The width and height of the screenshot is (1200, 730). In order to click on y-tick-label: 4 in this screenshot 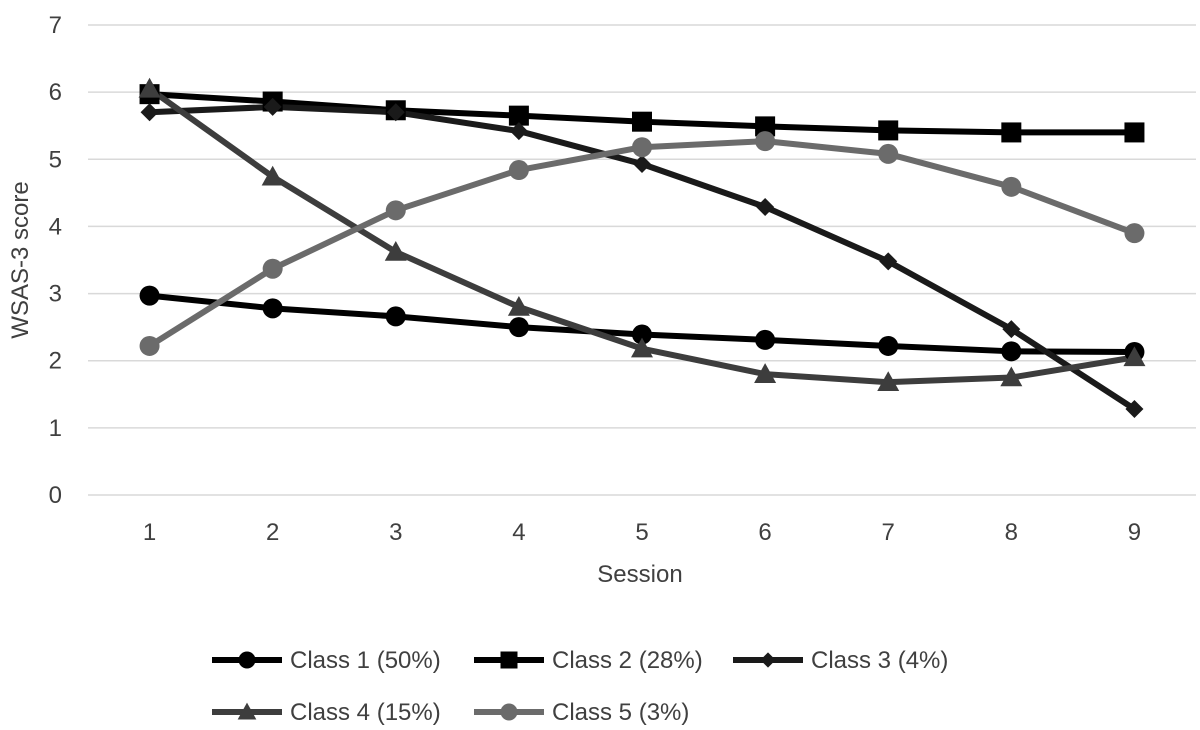, I will do `click(55, 226)`.